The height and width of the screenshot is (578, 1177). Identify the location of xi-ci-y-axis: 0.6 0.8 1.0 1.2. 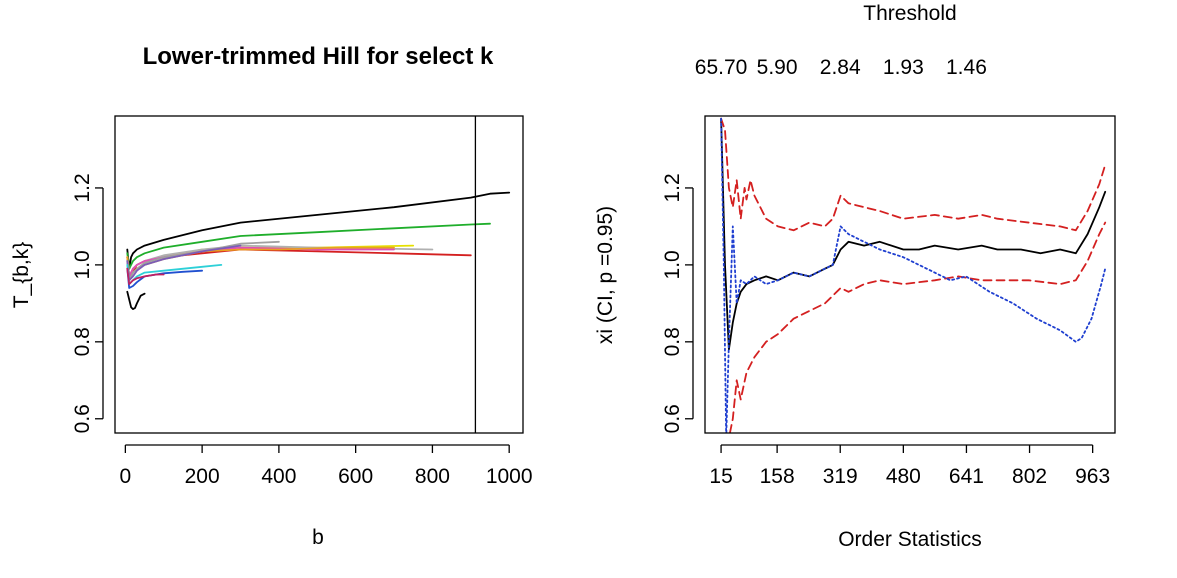
(677, 303).